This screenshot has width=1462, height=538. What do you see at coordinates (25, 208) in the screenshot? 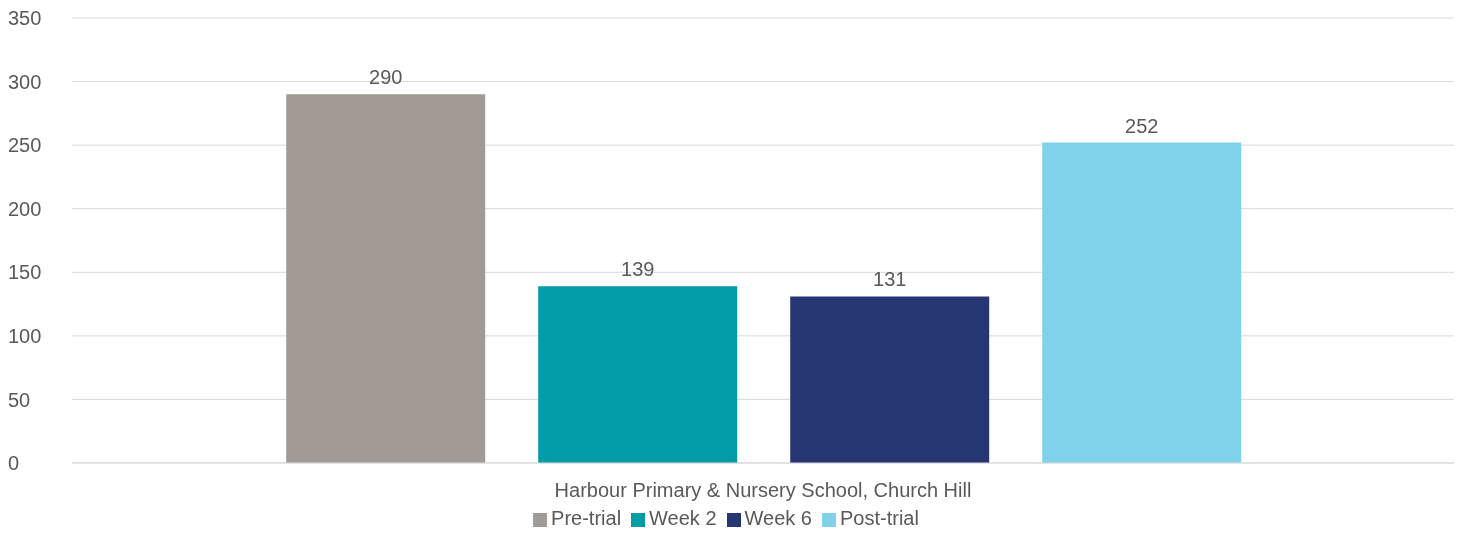
I see `y-tick-label: 200` at bounding box center [25, 208].